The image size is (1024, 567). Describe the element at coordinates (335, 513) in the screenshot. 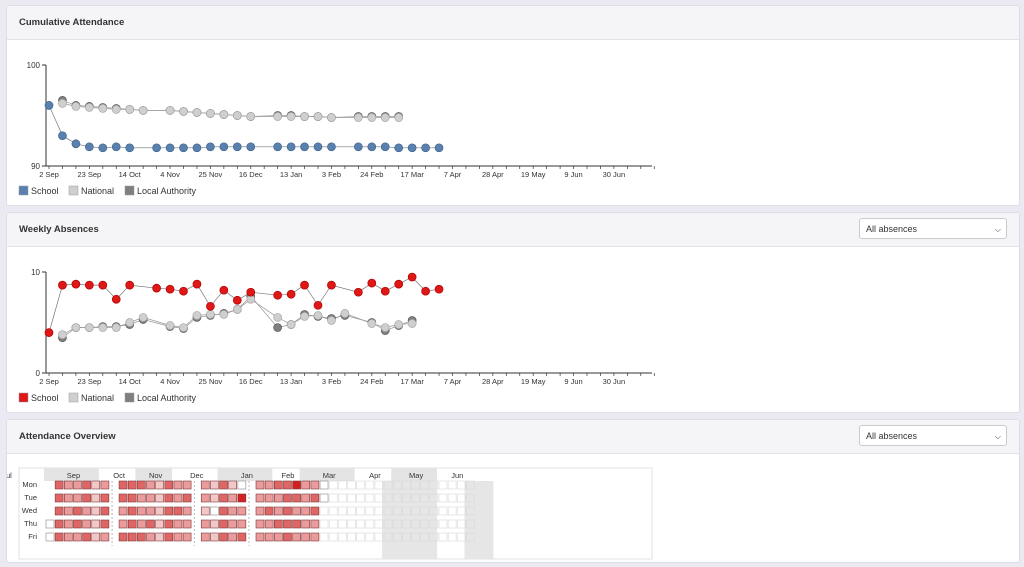

I see `heatmap-frame` at that location.